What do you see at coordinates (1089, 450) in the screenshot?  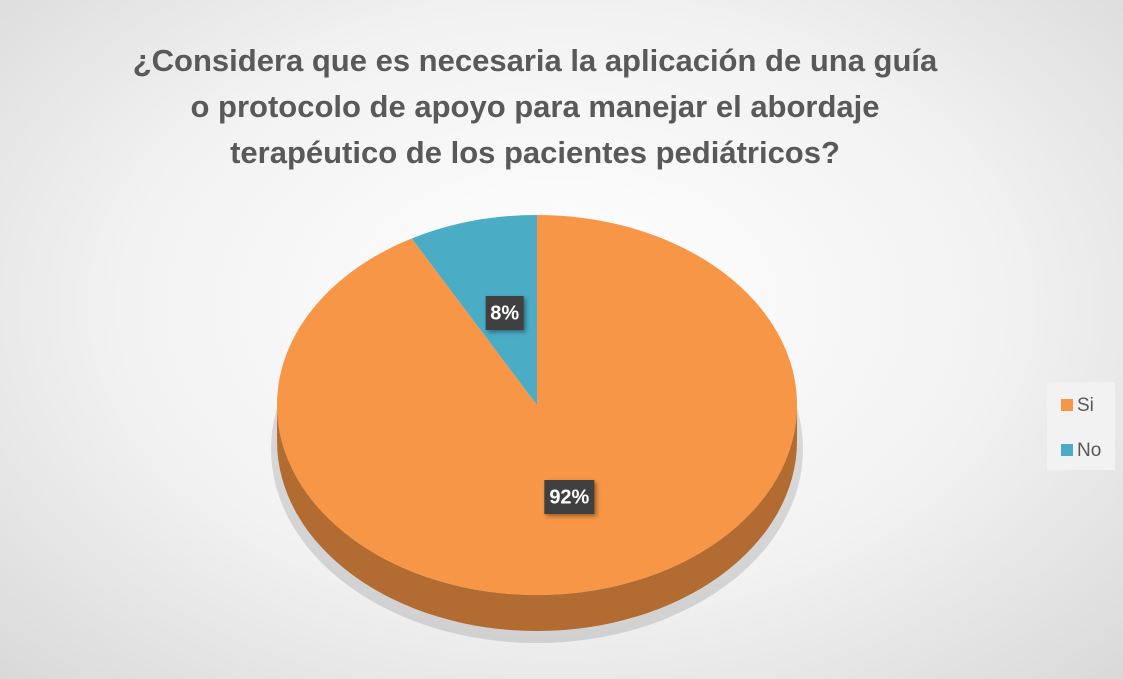 I see `legend-label: No` at bounding box center [1089, 450].